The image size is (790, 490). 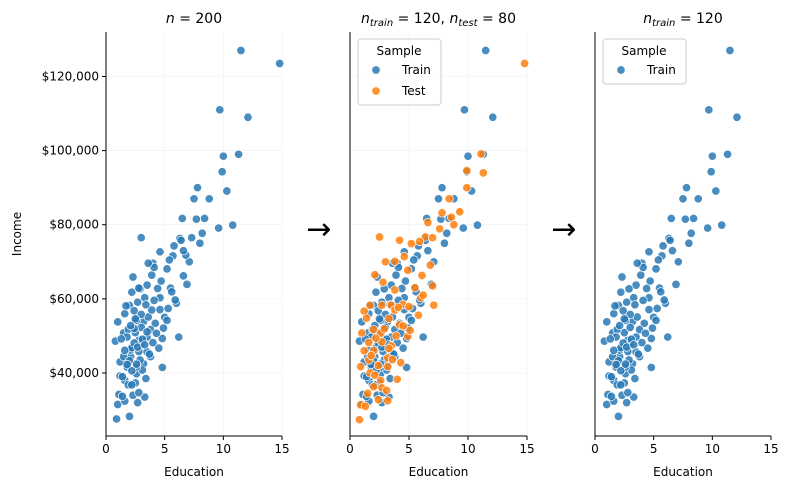 What do you see at coordinates (770, 449) in the screenshot?
I see `x-tick-label: 15` at bounding box center [770, 449].